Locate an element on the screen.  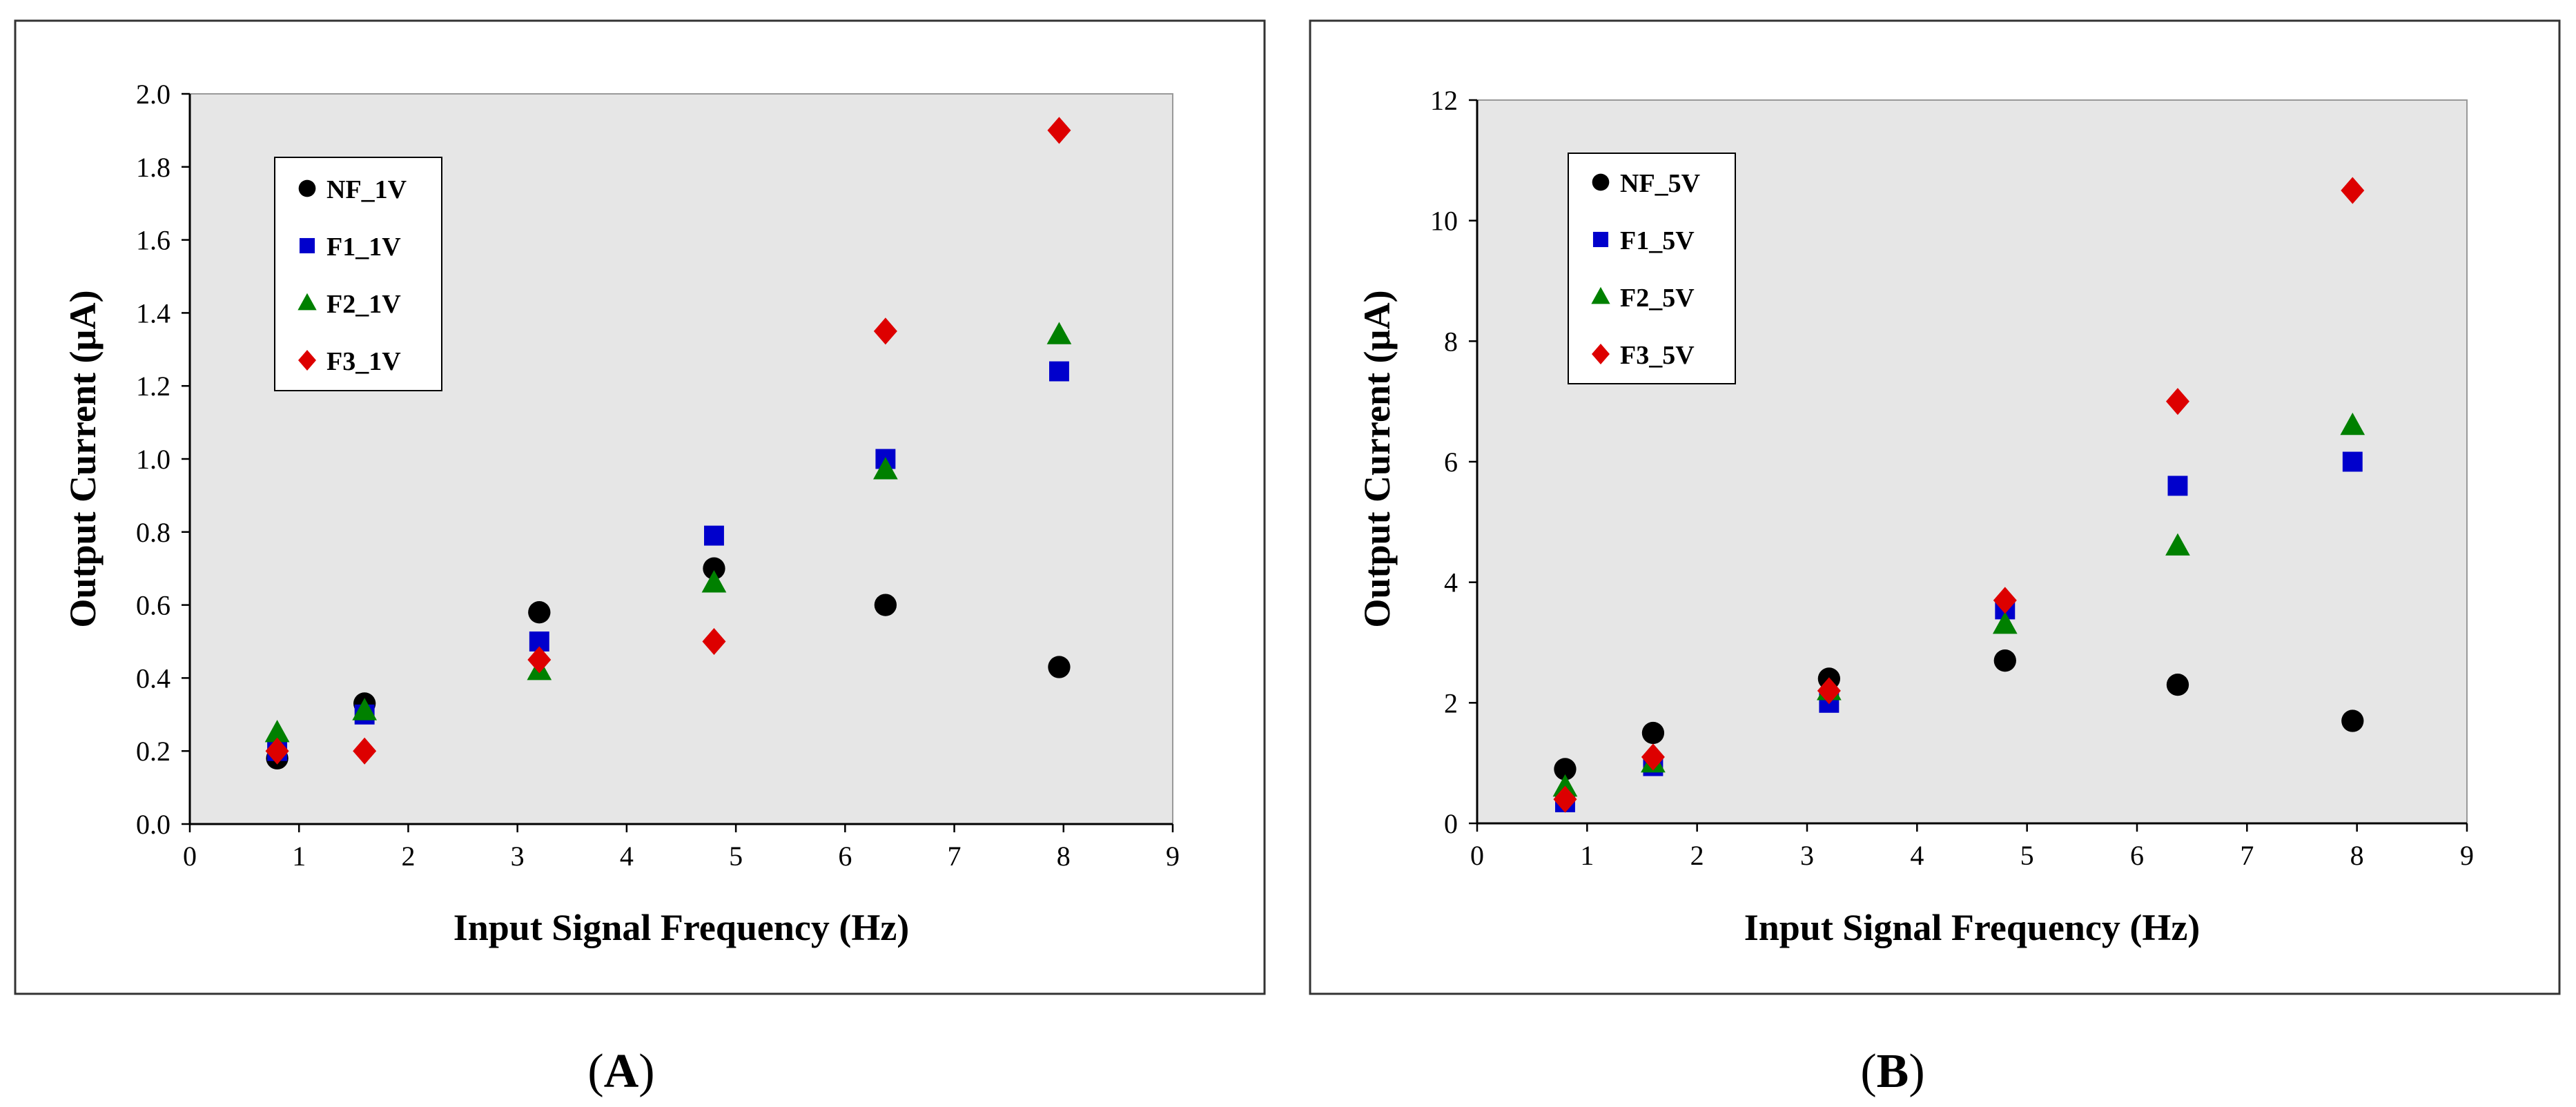
panel-b-x-axis-title: Input Signal Frequency (Hz) is located at coordinates (1972, 927).